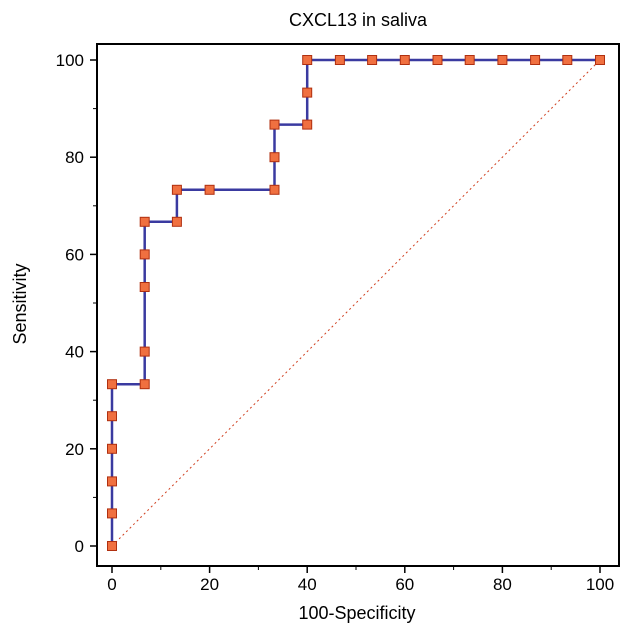 The width and height of the screenshot is (621, 627). Describe the element at coordinates (79, 546) in the screenshot. I see `y-tick-label: 0` at that location.